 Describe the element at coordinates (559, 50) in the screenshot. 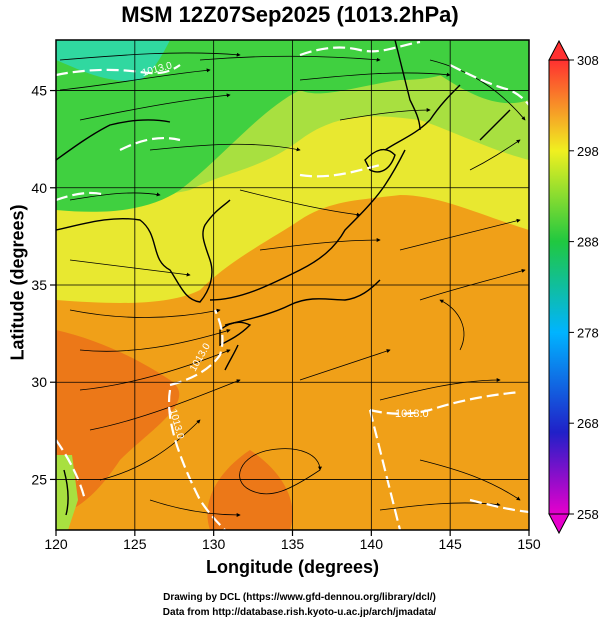

I see `colorbar-max-triangle` at that location.